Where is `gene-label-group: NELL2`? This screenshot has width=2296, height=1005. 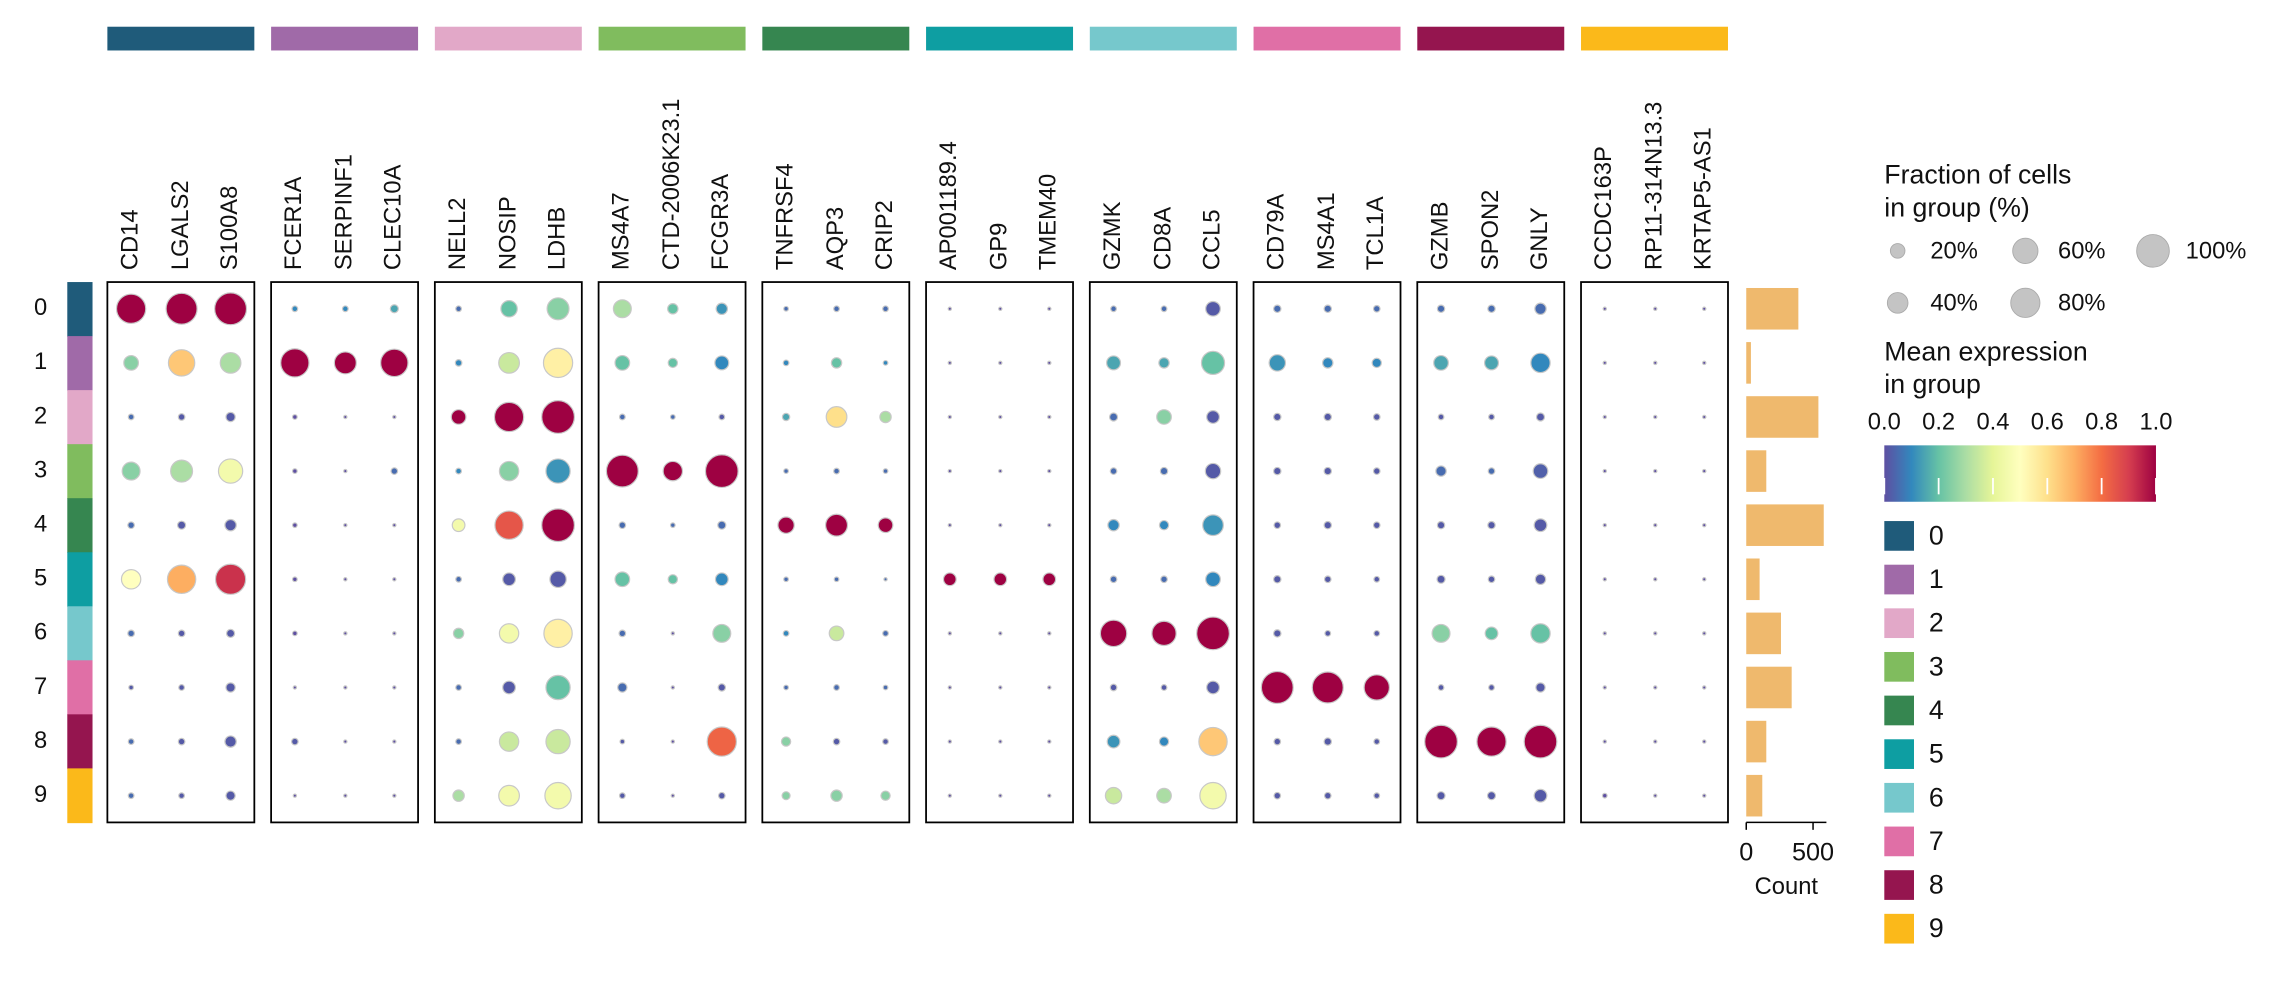 gene-label-group: NELL2 is located at coordinates (457, 234).